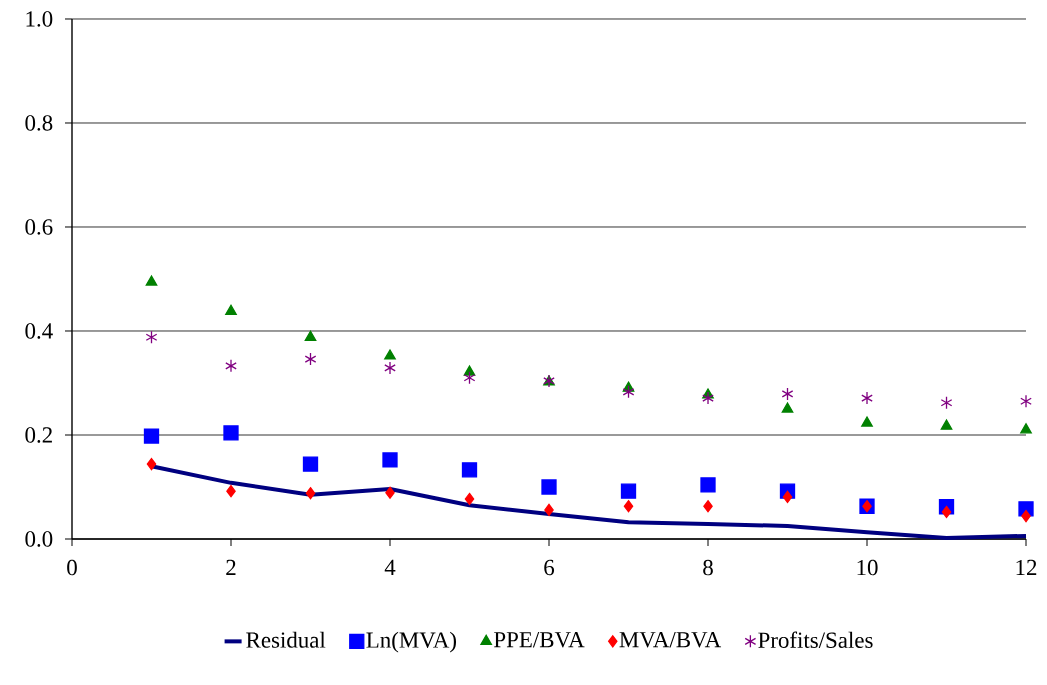 Image resolution: width=1047 pixels, height=685 pixels. What do you see at coordinates (39, 539) in the screenshot?
I see `y-tick-label: 0.0` at bounding box center [39, 539].